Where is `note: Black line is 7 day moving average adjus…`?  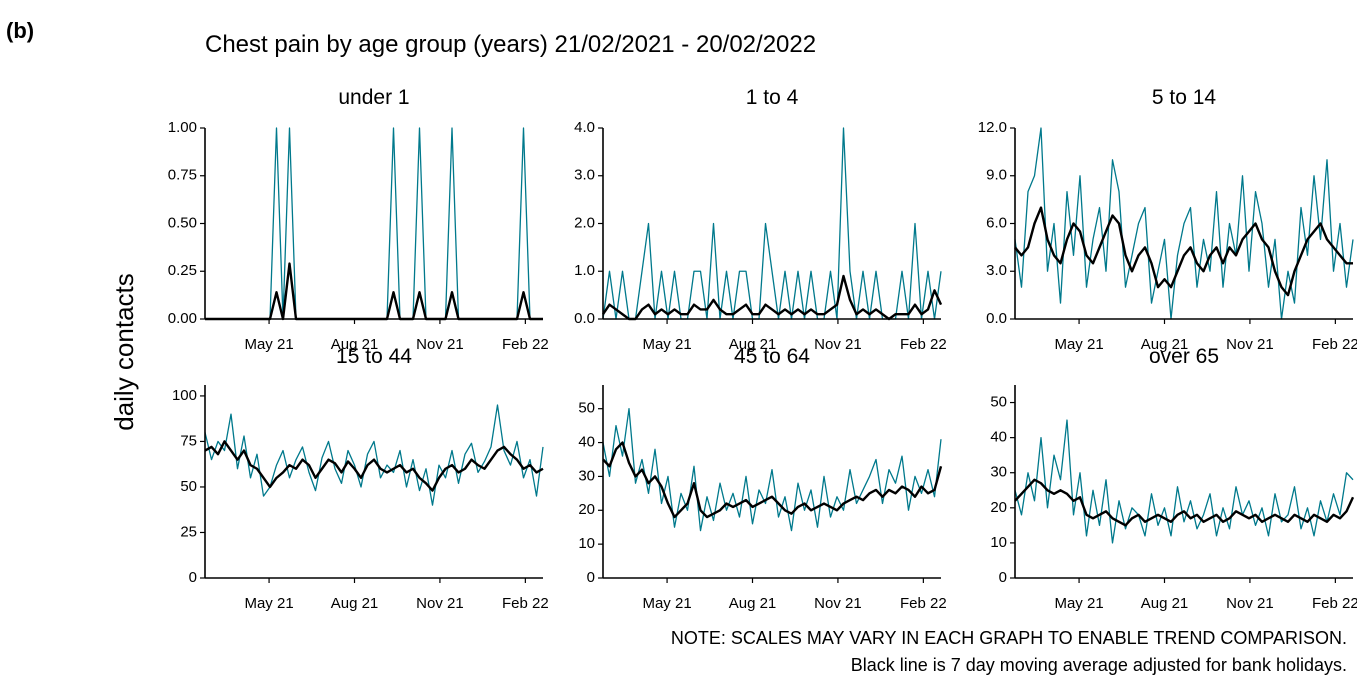
note: Black line is 7 day moving average adjus… is located at coordinates (1099, 665).